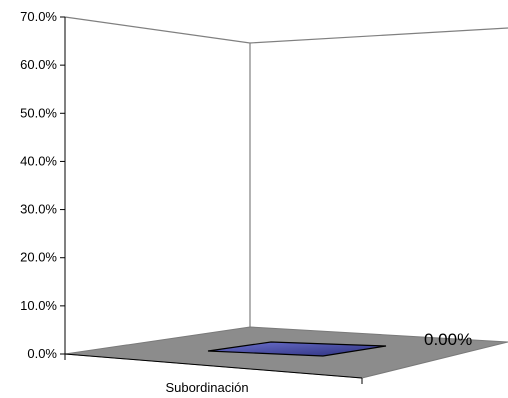  Describe the element at coordinates (38, 112) in the screenshot. I see `y-tick-label: 50.0%` at that location.